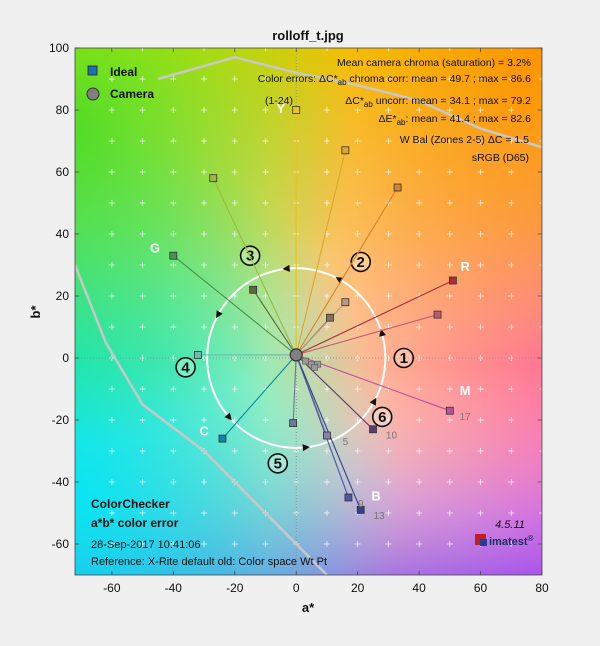 This screenshot has width=600, height=646. What do you see at coordinates (483, 542) in the screenshot?
I see `imatest-logo-icon-inner` at bounding box center [483, 542].